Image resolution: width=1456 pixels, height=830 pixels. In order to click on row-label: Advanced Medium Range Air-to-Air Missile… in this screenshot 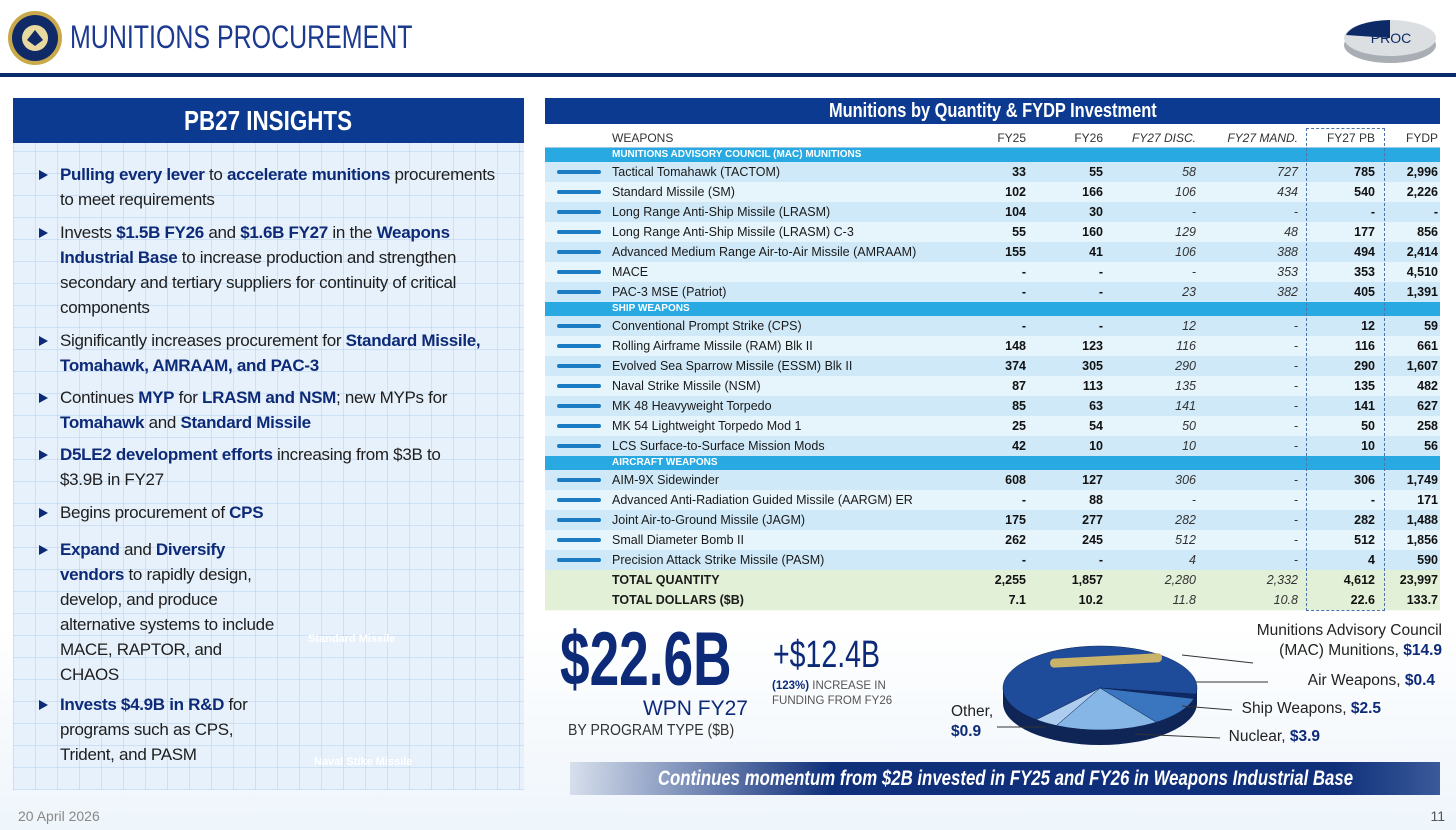, I will do `click(764, 252)`.